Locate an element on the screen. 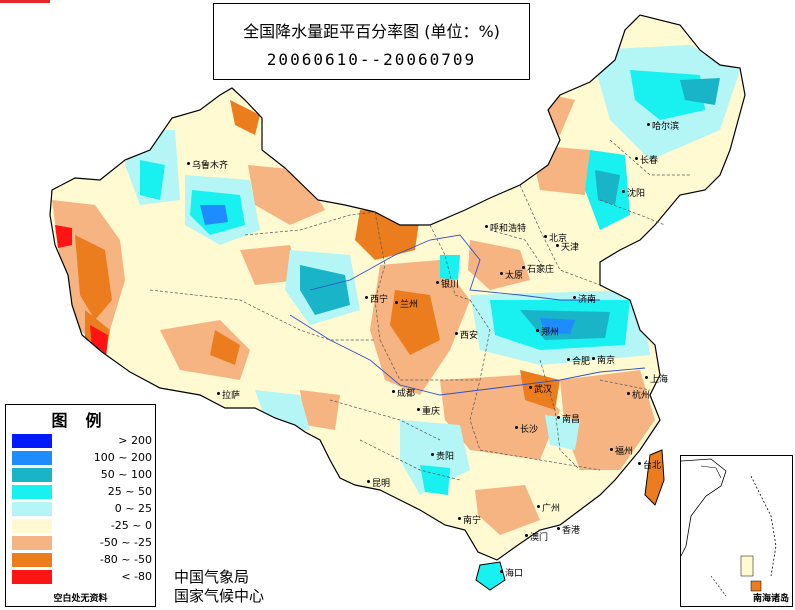 Image resolution: width=795 pixels, height=610 pixels. city-label: 乌鲁木齐 is located at coordinates (210, 166).